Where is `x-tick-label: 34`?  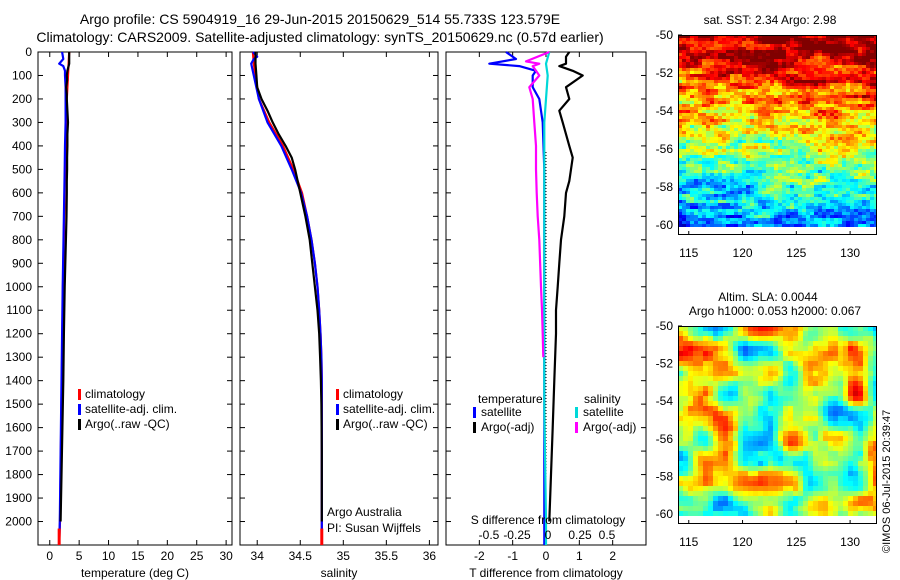 x-tick-label: 34 is located at coordinates (258, 556).